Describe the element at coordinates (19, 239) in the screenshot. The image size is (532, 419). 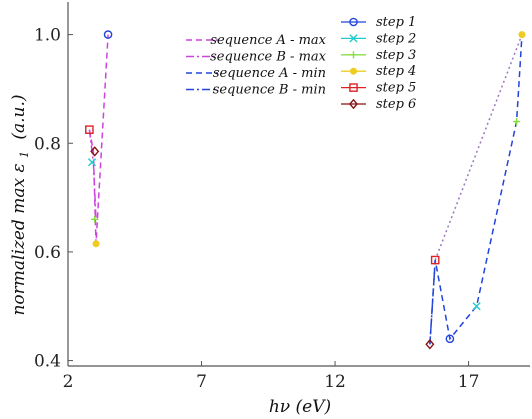
I see `y-axis-title-main: normalized max ε` at that location.